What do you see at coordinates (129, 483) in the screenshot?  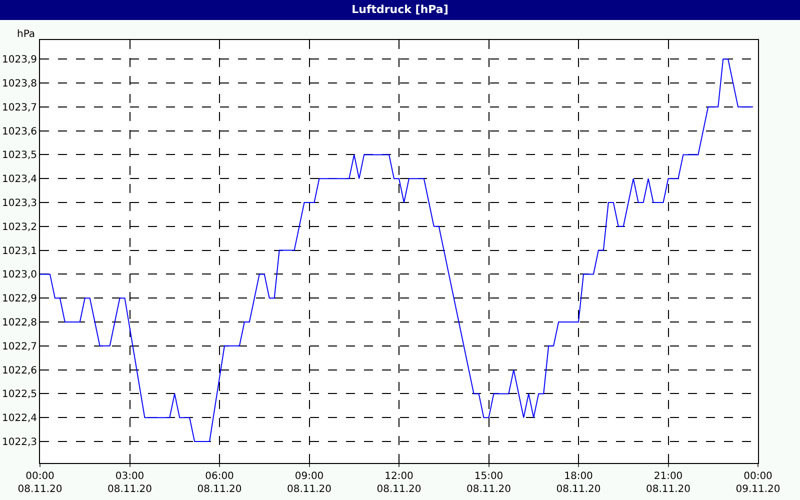 I see `x-tick-label: 03:00 08.11.20` at bounding box center [129, 483].